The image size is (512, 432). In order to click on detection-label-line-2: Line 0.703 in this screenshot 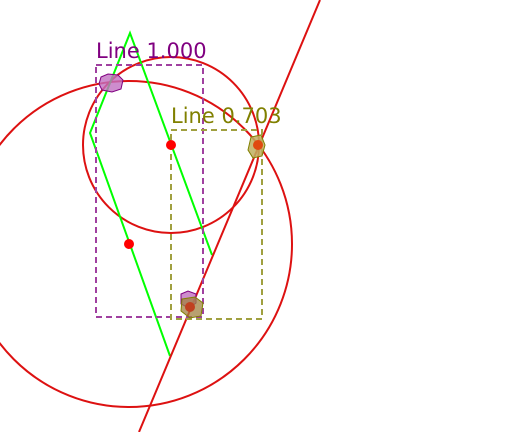, I will do `click(226, 116)`.